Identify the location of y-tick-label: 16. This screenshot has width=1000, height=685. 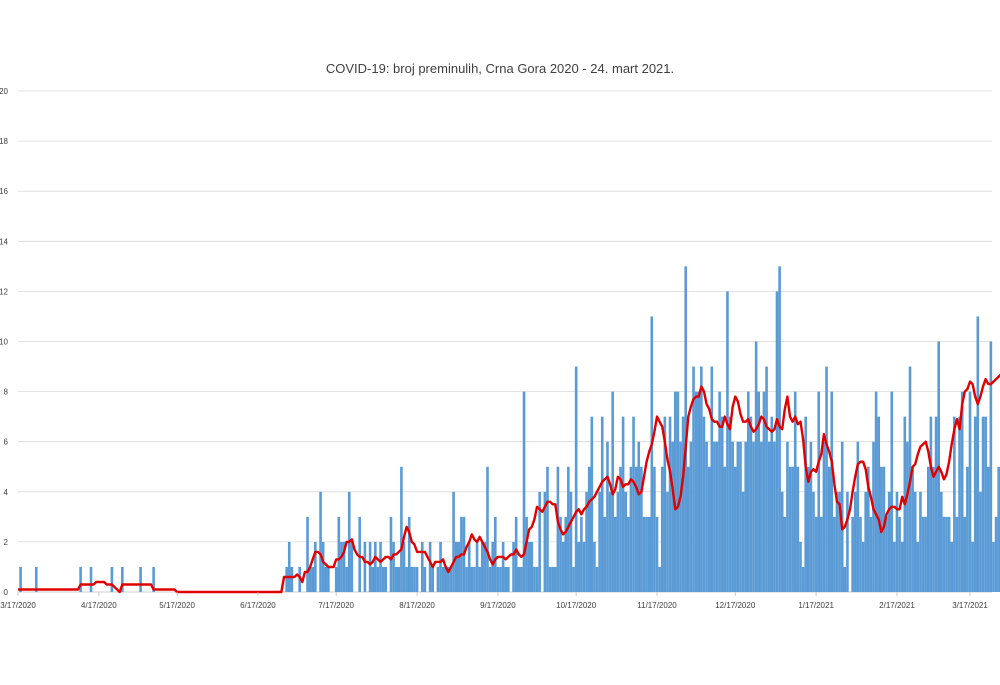
(4, 191).